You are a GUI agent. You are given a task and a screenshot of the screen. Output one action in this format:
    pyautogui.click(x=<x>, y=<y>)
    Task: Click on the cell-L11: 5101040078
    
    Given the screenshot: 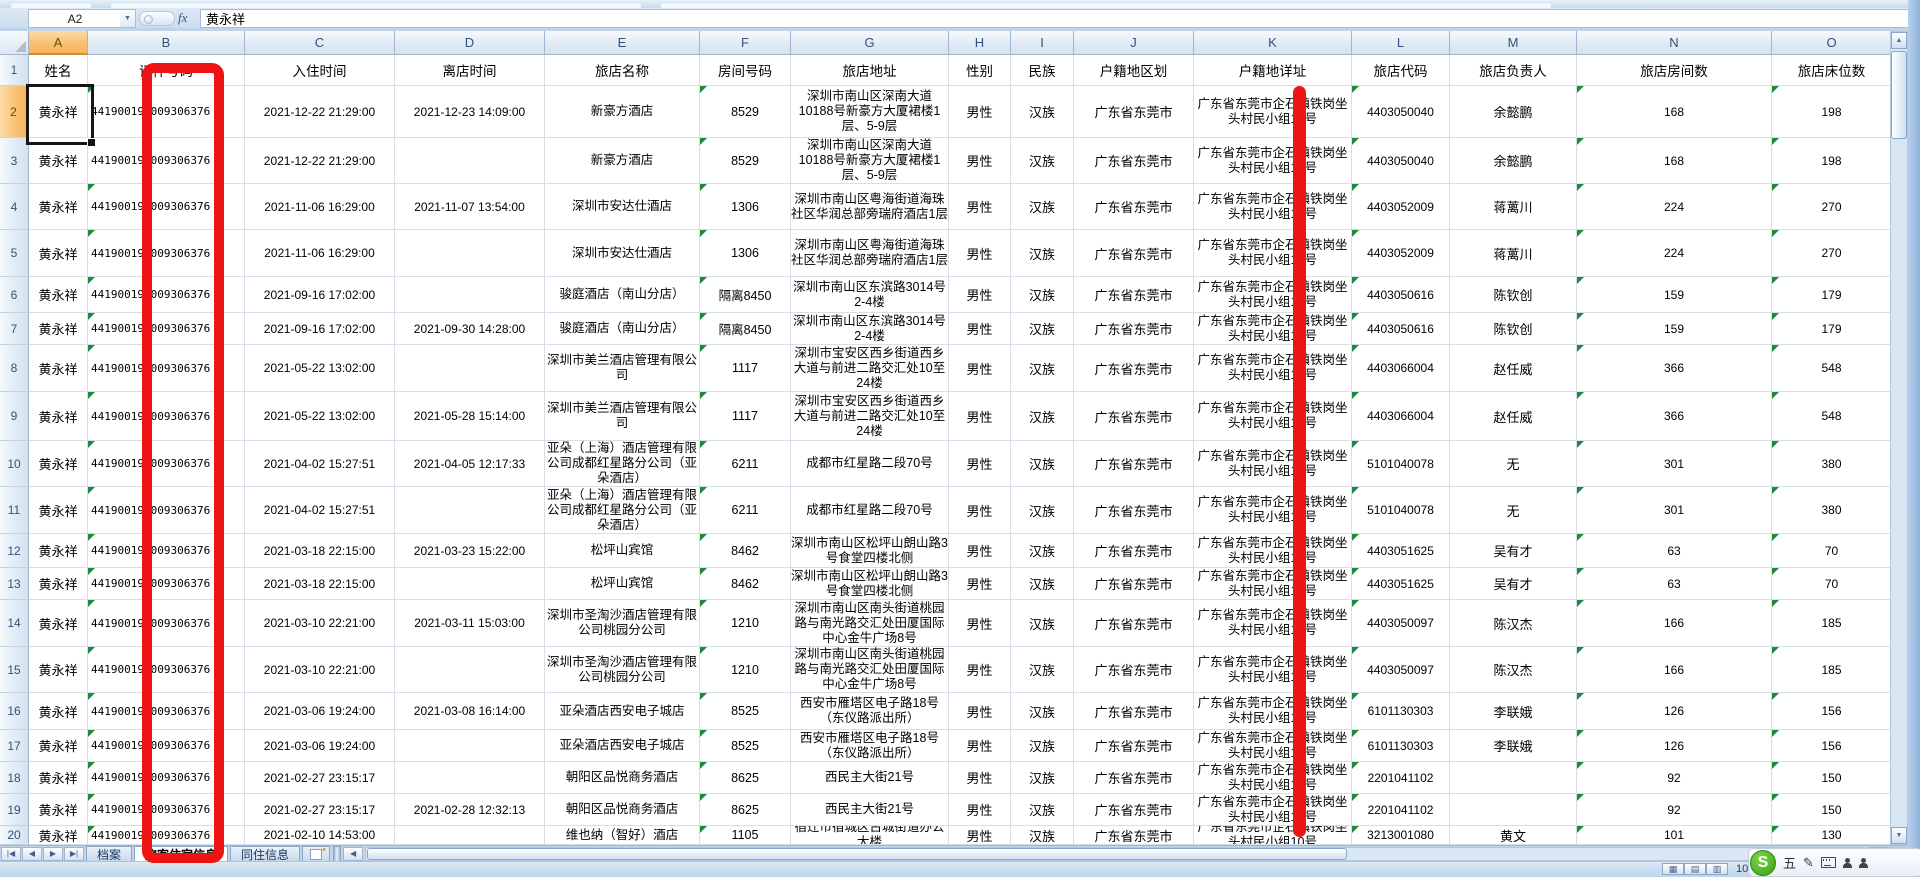 What is the action you would take?
    pyautogui.click(x=1401, y=510)
    